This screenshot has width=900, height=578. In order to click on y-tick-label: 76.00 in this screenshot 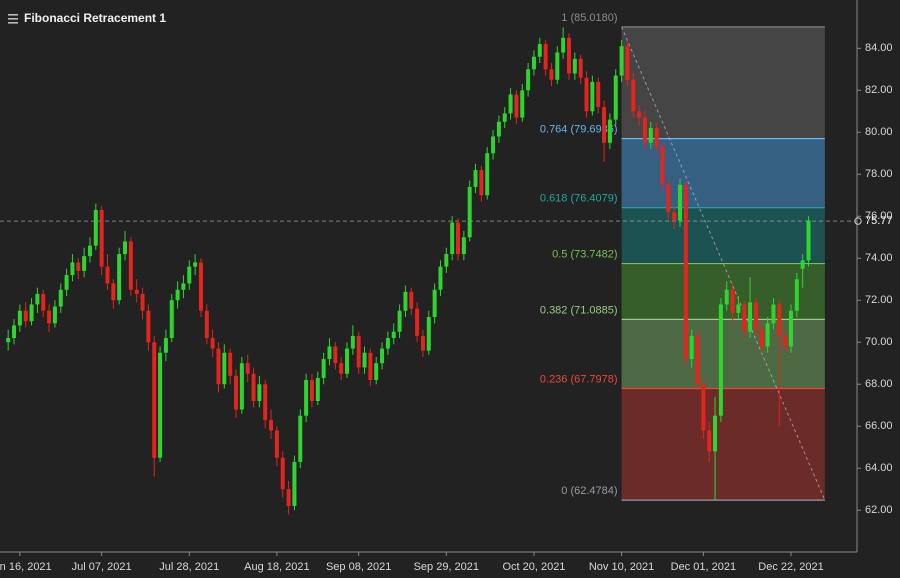, I will do `click(879, 216)`.